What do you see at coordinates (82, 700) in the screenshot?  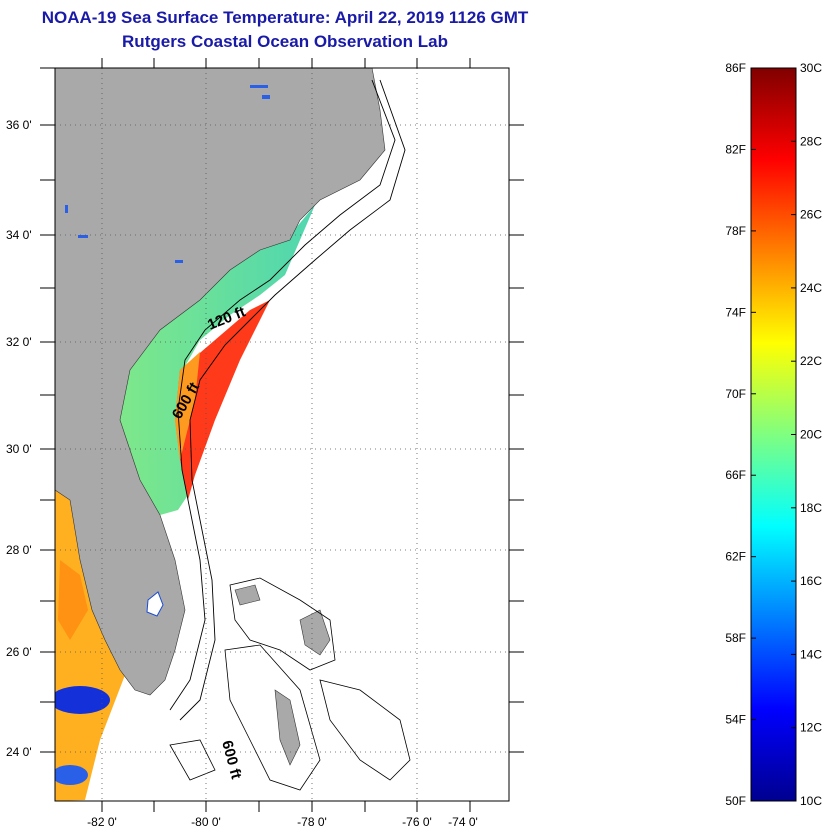 I see `cold-spot-florida-bay` at bounding box center [82, 700].